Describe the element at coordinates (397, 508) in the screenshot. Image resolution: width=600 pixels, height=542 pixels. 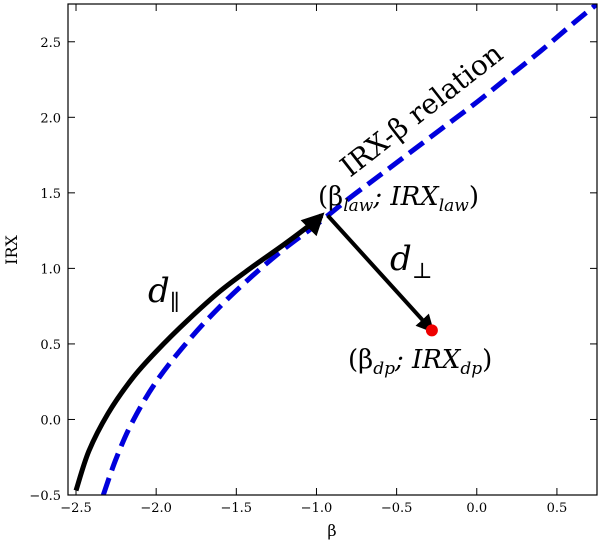
I see `x-tick-label: −0.5` at that location.